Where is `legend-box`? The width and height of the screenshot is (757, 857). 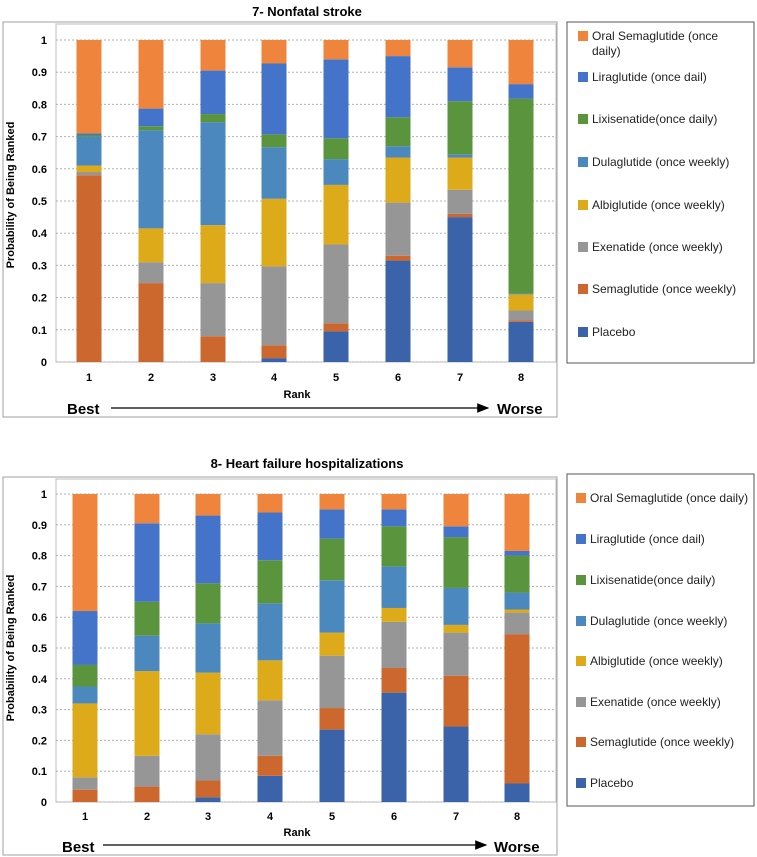 legend-box is located at coordinates (660, 192).